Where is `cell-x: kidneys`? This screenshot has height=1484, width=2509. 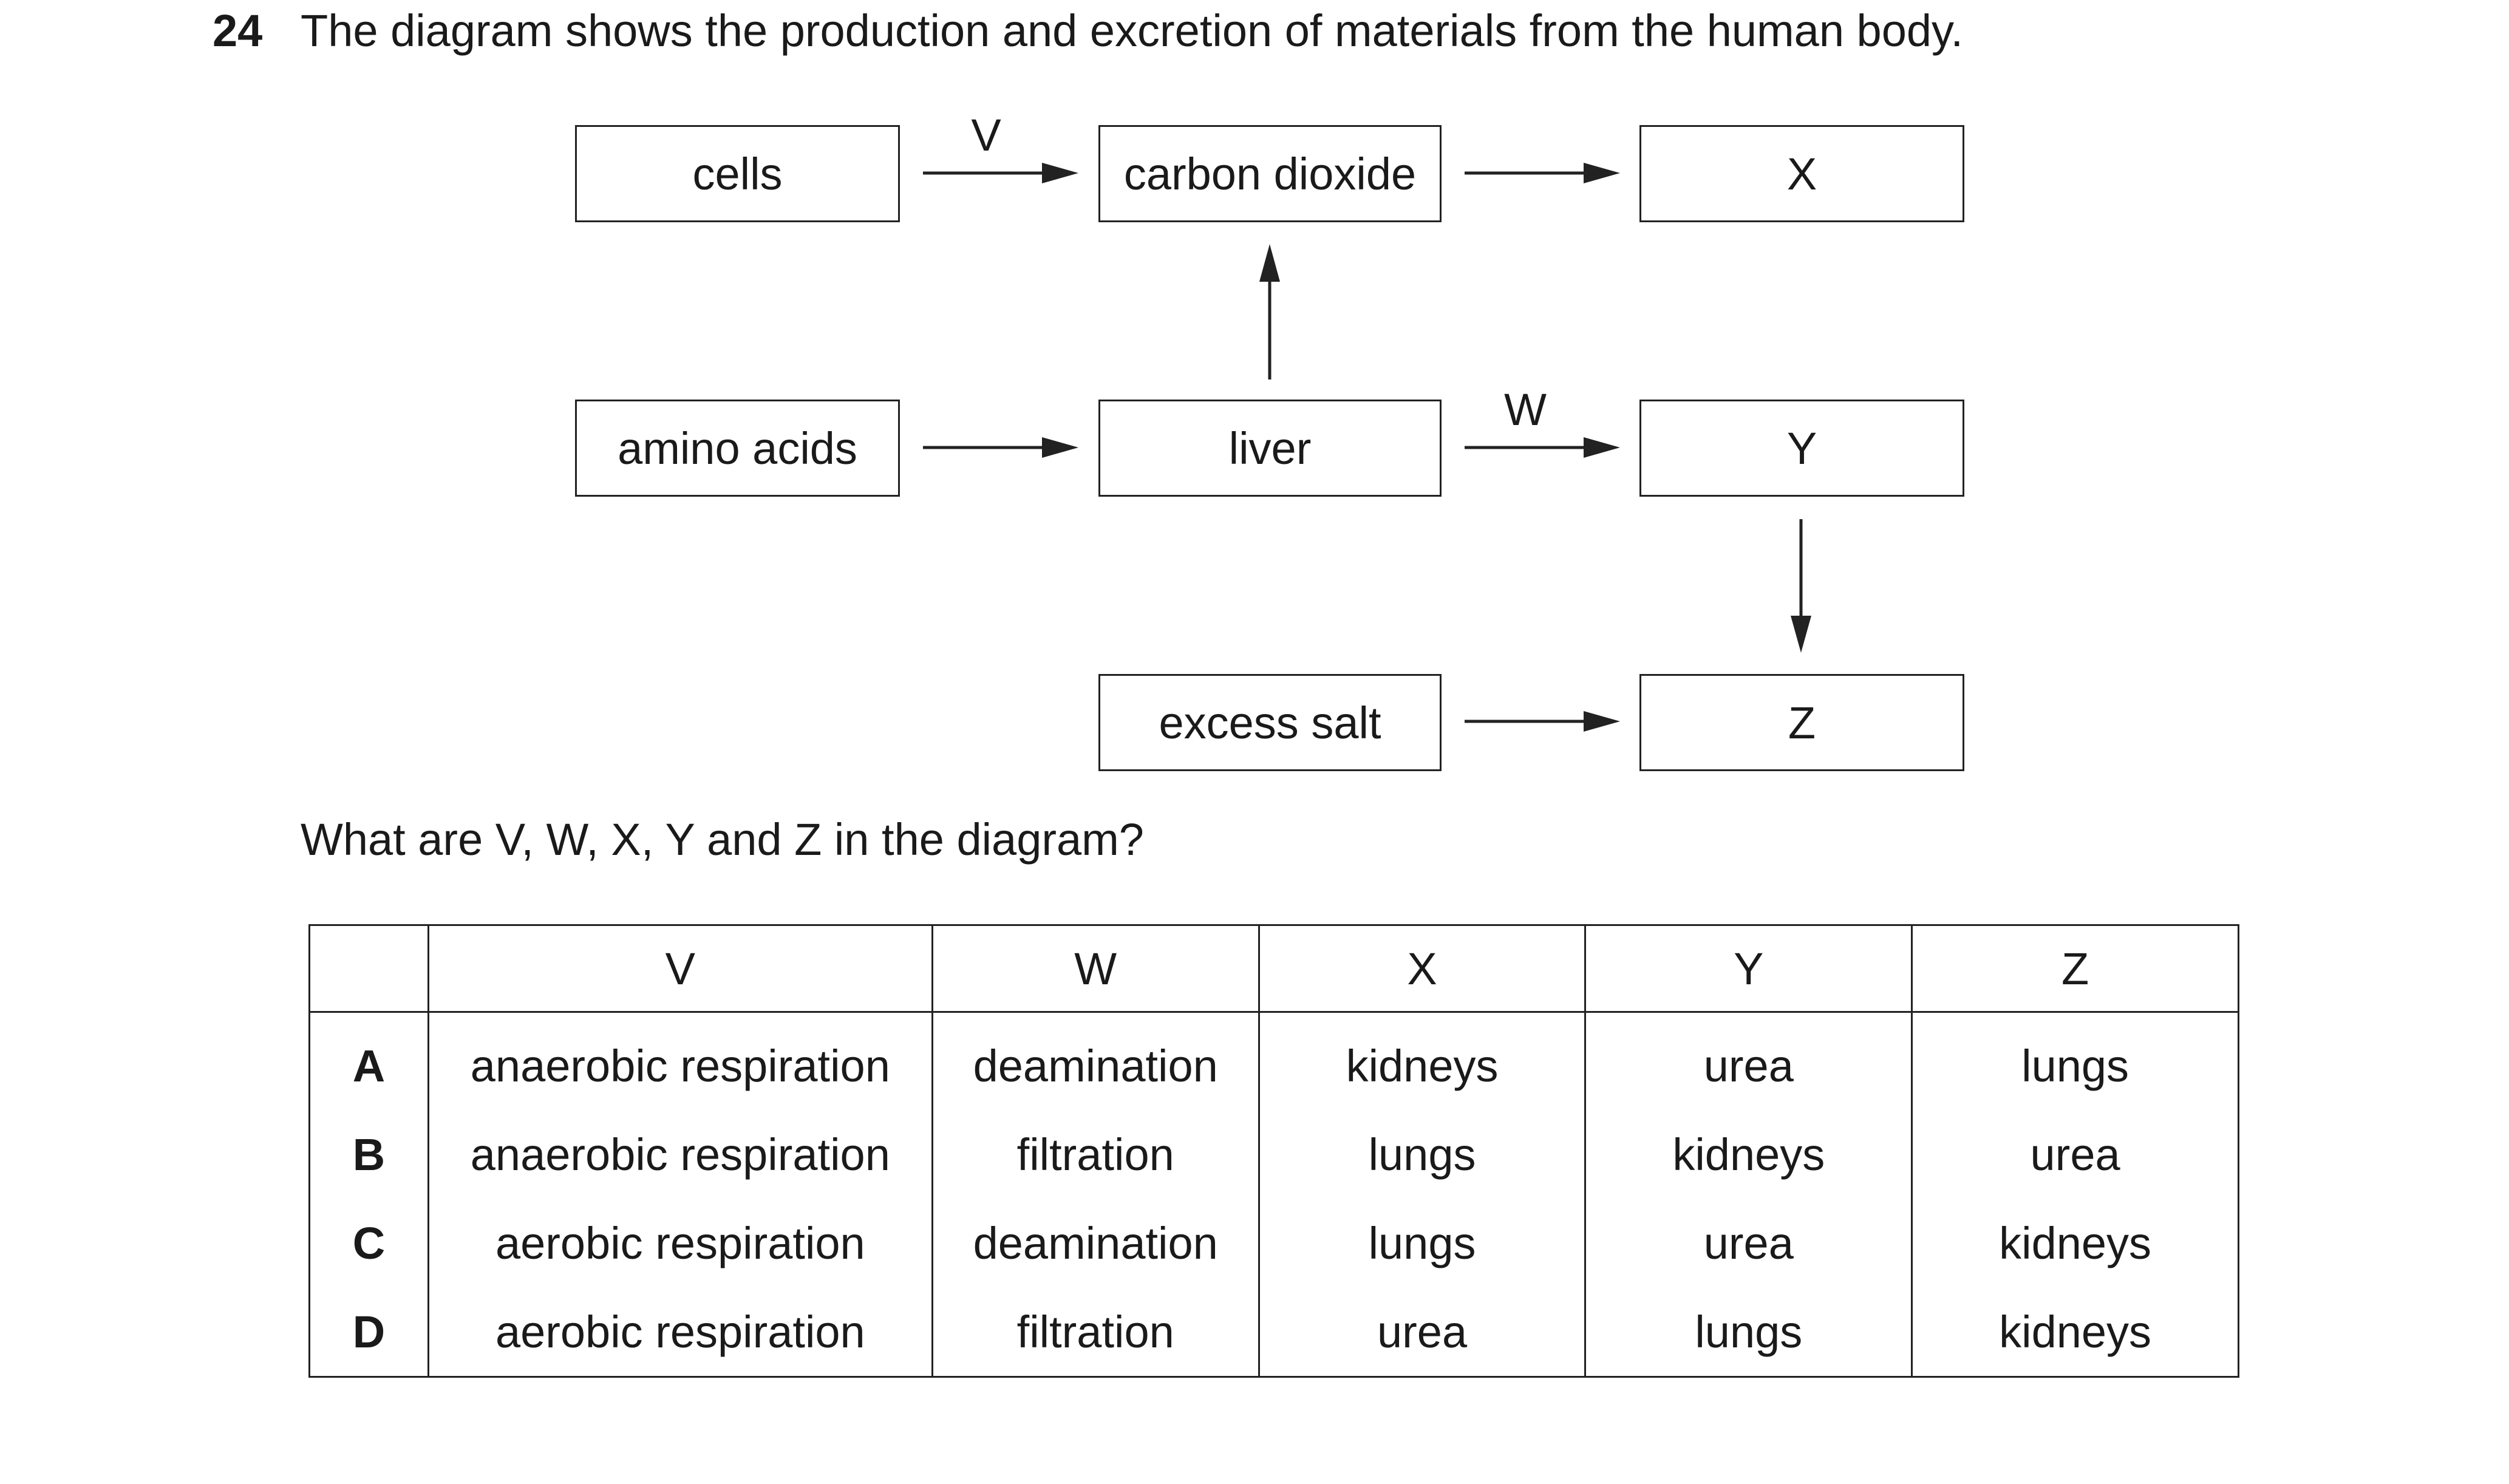 cell-x: kidneys is located at coordinates (1422, 1061).